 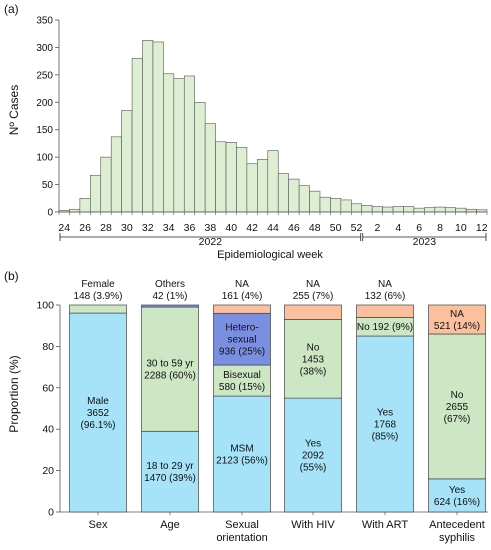 What do you see at coordinates (48, 430) in the screenshot?
I see `panel-b-y-tick-label: 40` at bounding box center [48, 430].